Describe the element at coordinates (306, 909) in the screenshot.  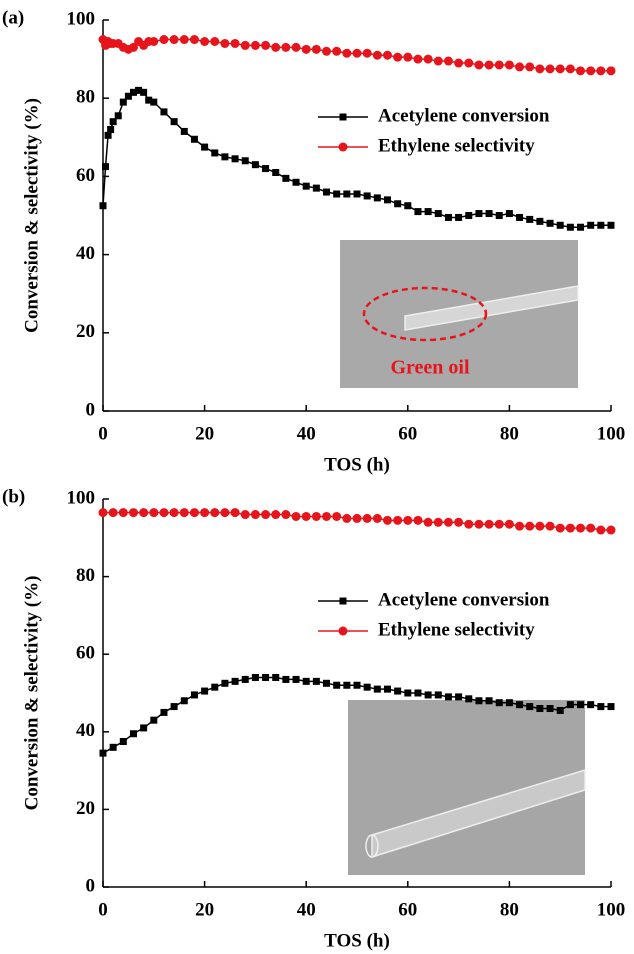
I see `x-tick-label: 40` at that location.